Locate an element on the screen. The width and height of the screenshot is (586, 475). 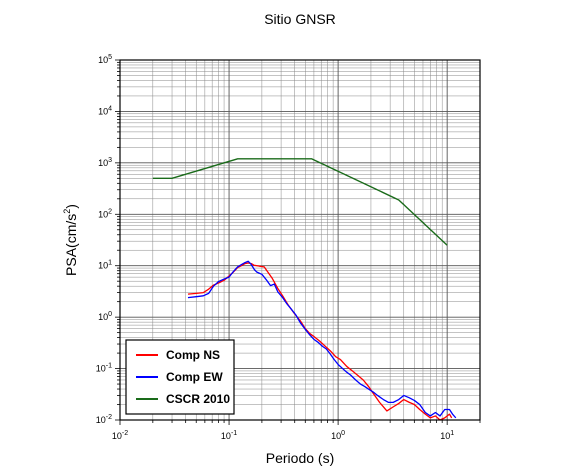
legend-label-ew: Comp EW is located at coordinates (194, 377).